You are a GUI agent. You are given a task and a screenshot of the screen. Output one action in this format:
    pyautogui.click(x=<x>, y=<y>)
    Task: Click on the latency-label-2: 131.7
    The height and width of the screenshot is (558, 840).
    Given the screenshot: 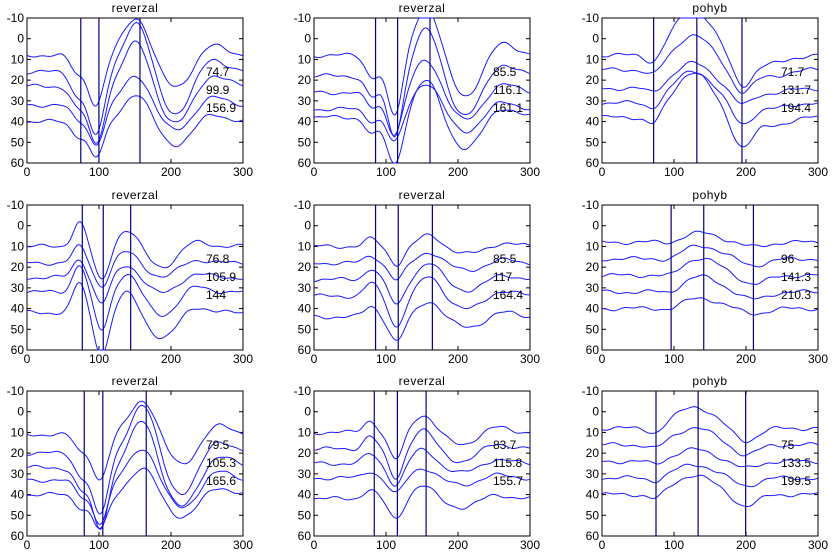 What is the action you would take?
    pyautogui.click(x=796, y=90)
    